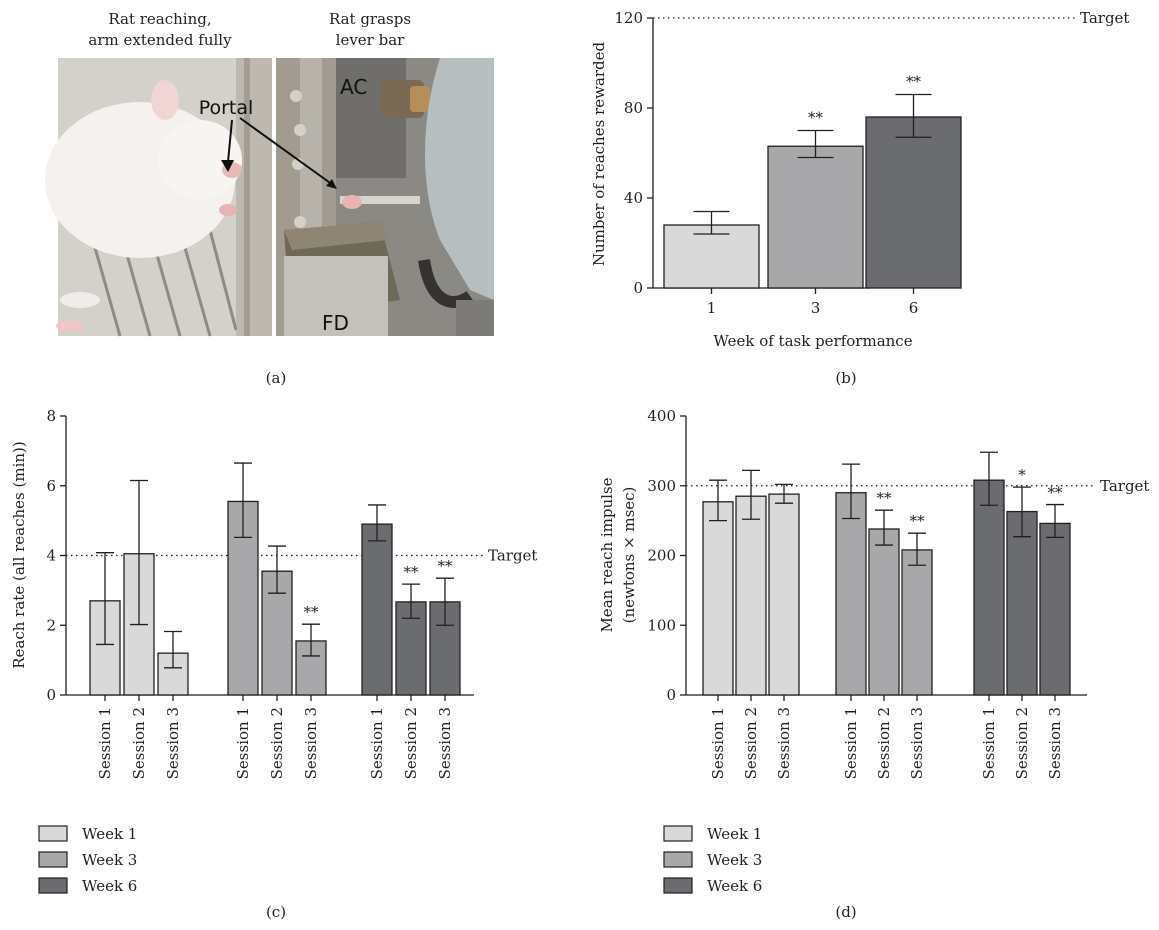 This screenshot has height=930, width=1159. I want to click on bar-week3-session2, so click(884, 612).